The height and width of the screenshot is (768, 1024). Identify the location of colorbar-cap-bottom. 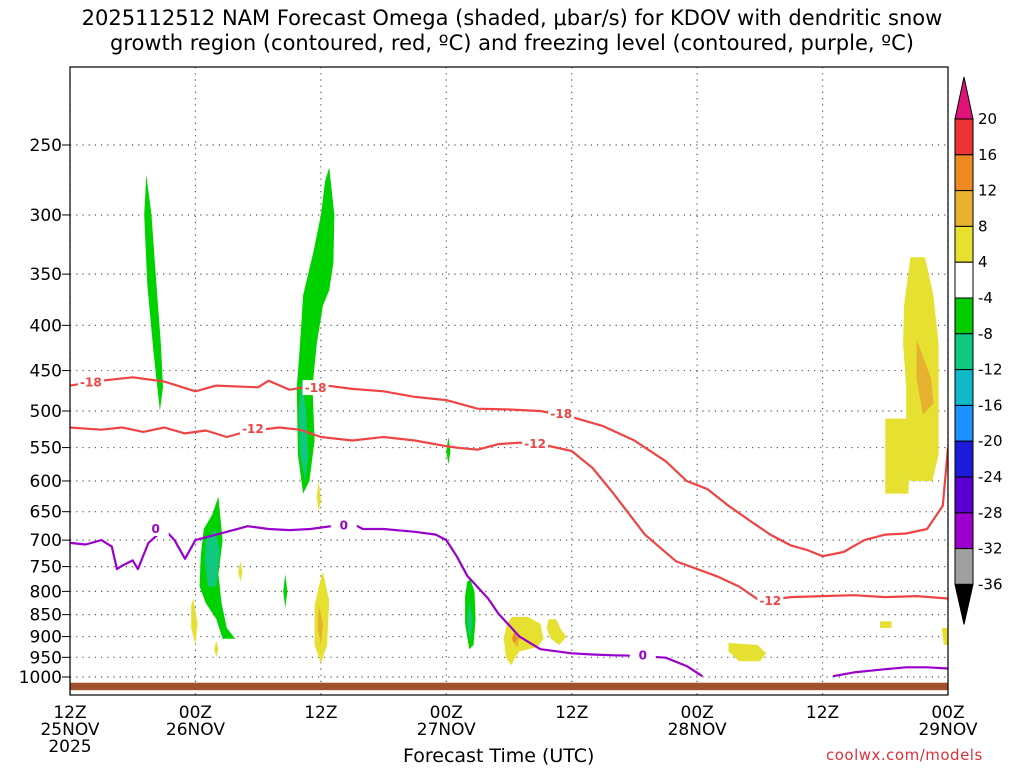
(964, 604).